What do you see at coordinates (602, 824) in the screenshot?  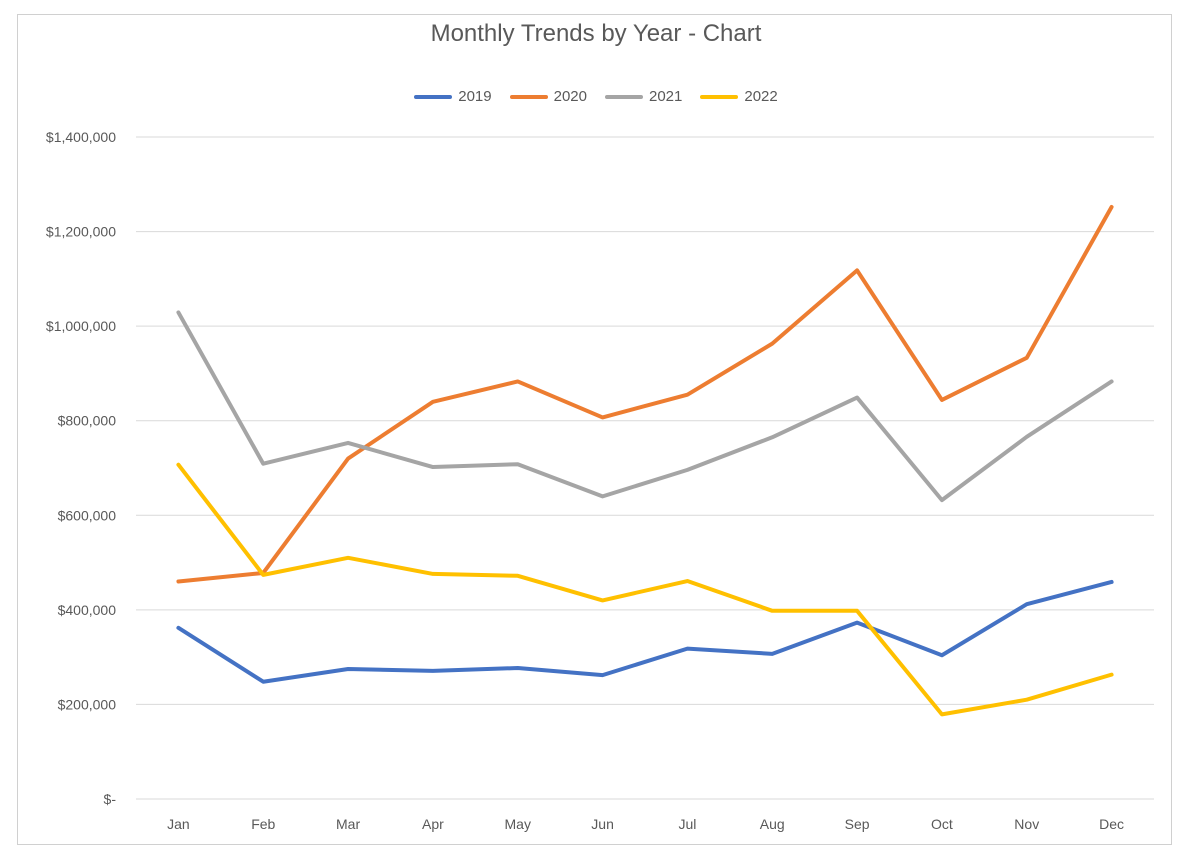 I see `x-tick-label: Jun` at bounding box center [602, 824].